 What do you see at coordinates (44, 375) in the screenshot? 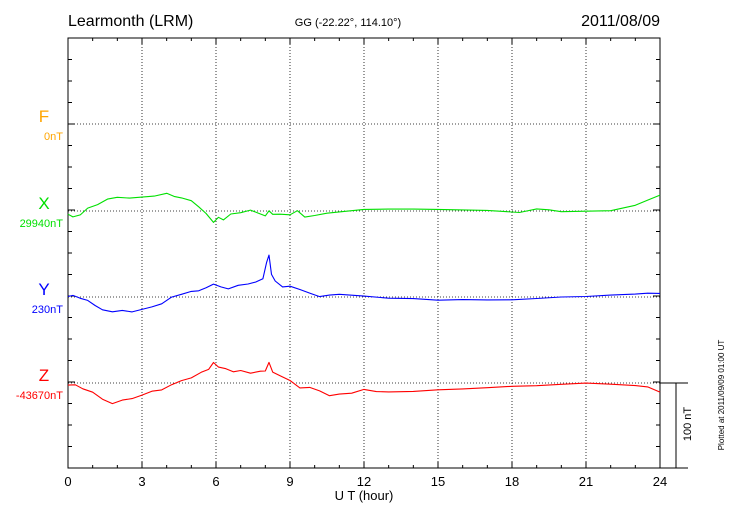
I see `series-name-Z: Z` at bounding box center [44, 375].